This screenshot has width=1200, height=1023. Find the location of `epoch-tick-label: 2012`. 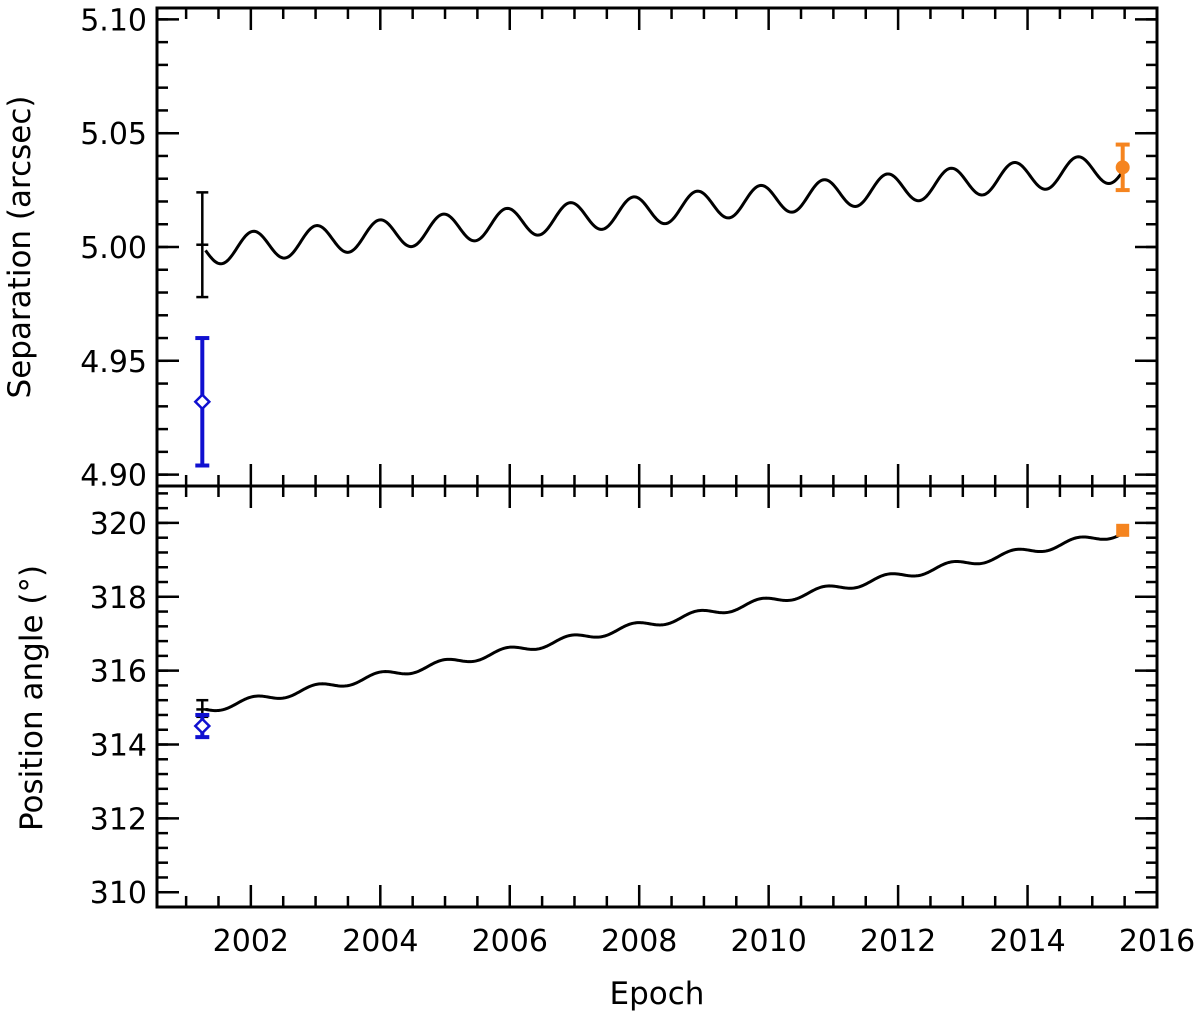

epoch-tick-label: 2012 is located at coordinates (898, 941).